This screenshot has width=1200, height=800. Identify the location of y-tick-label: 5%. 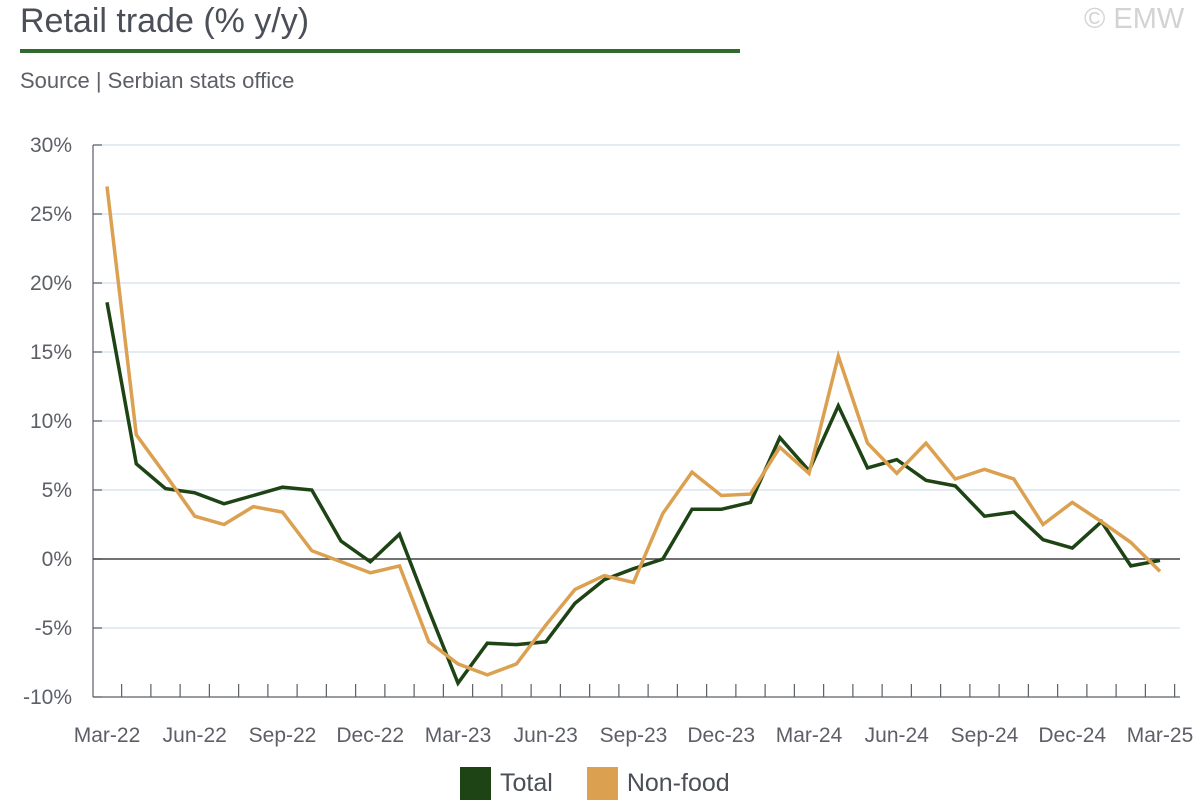
(57, 490).